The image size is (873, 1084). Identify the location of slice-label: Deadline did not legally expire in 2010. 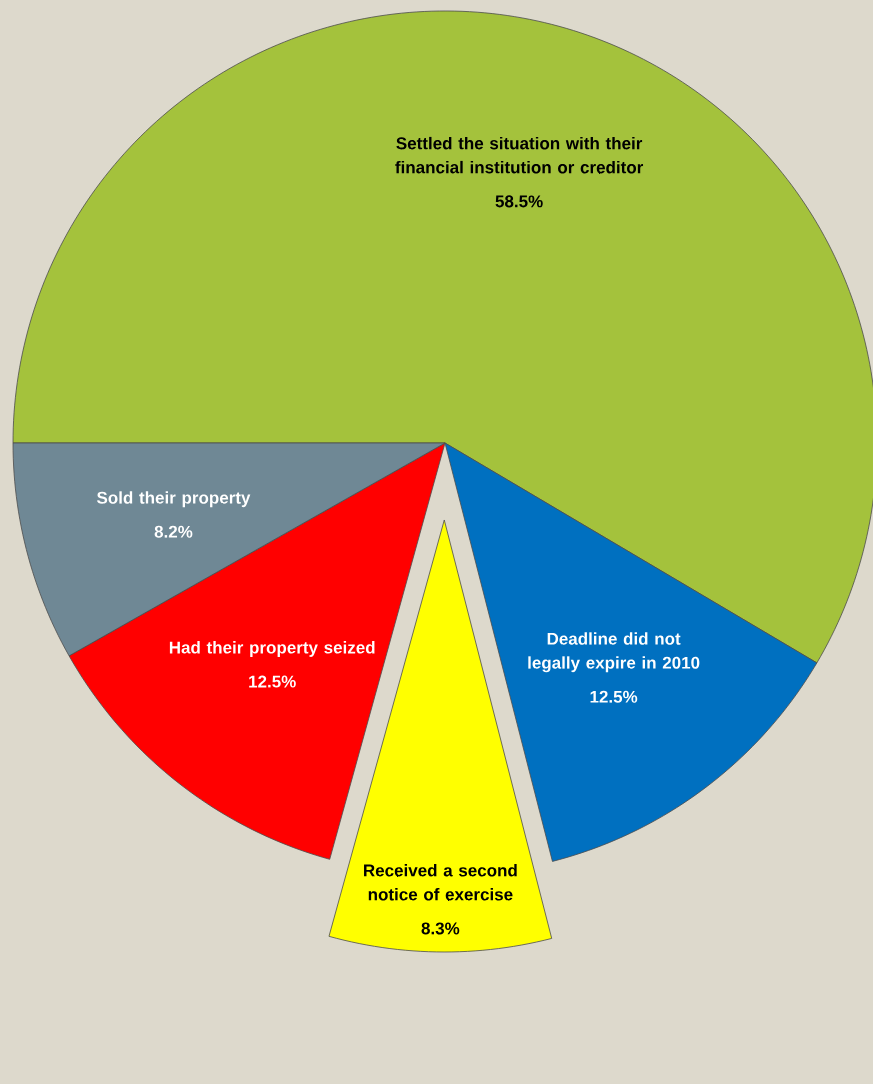
(614, 652).